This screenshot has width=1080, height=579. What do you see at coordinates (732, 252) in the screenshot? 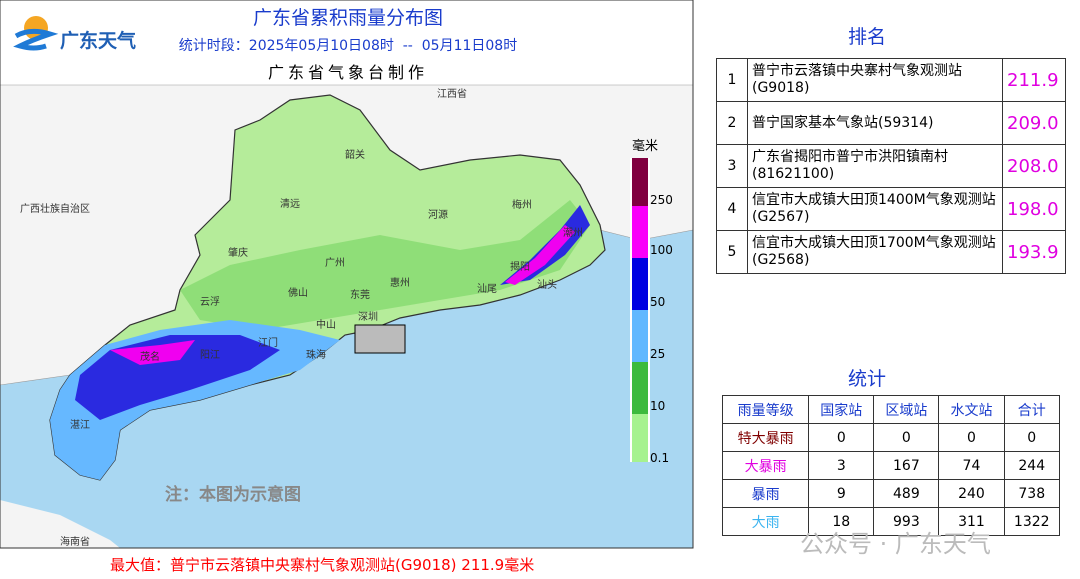
I see `rank: 5` at bounding box center [732, 252].